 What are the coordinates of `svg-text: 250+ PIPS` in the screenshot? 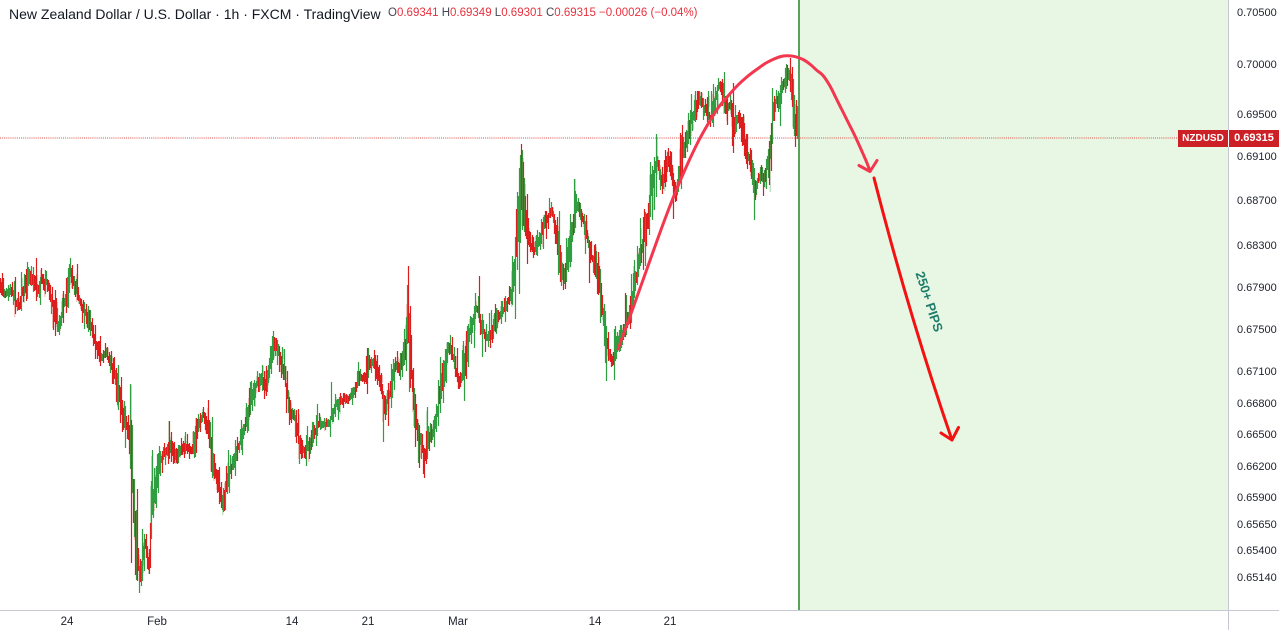 It's located at (929, 302).